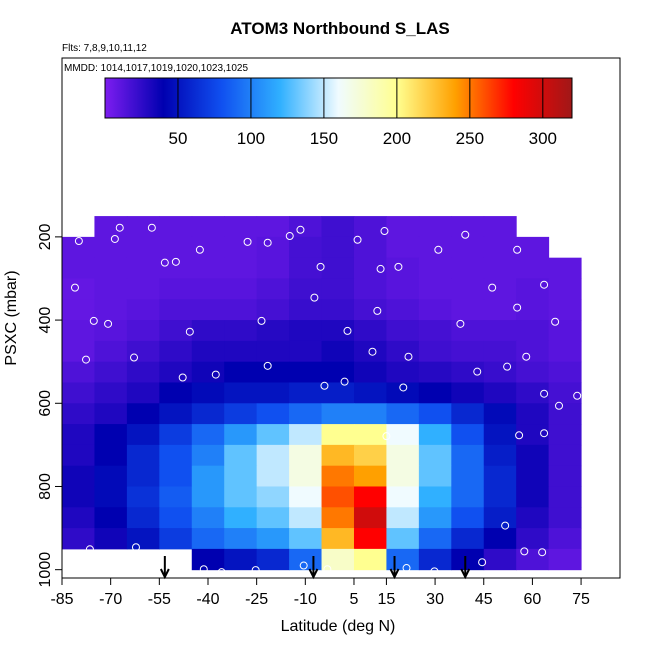 This screenshot has width=650, height=655. Describe the element at coordinates (178, 138) in the screenshot. I see `colorbar-tick-label: 50` at that location.